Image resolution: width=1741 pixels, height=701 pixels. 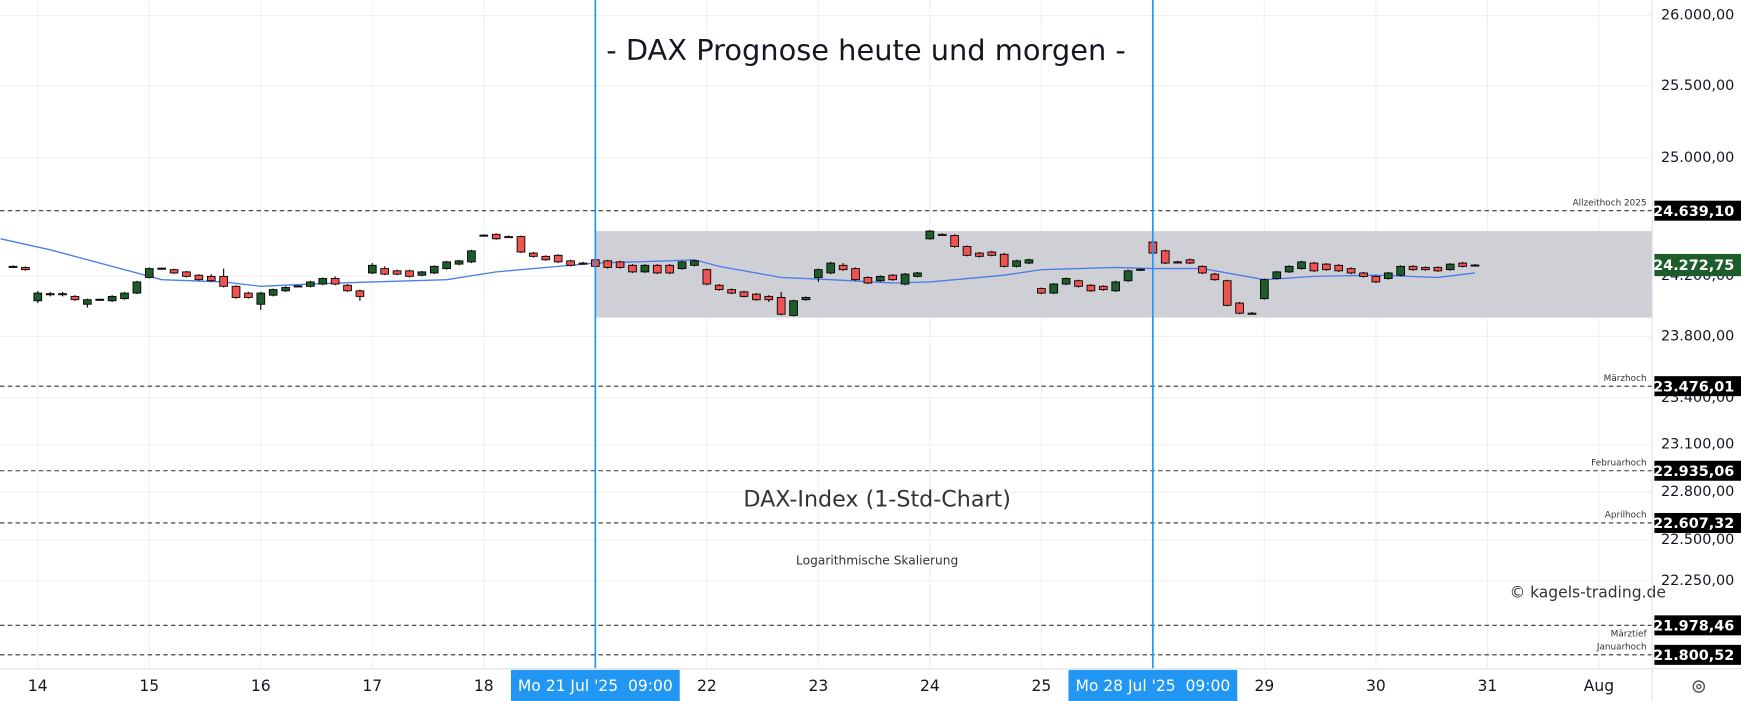 I want to click on settings-icon, so click(x=1699, y=686).